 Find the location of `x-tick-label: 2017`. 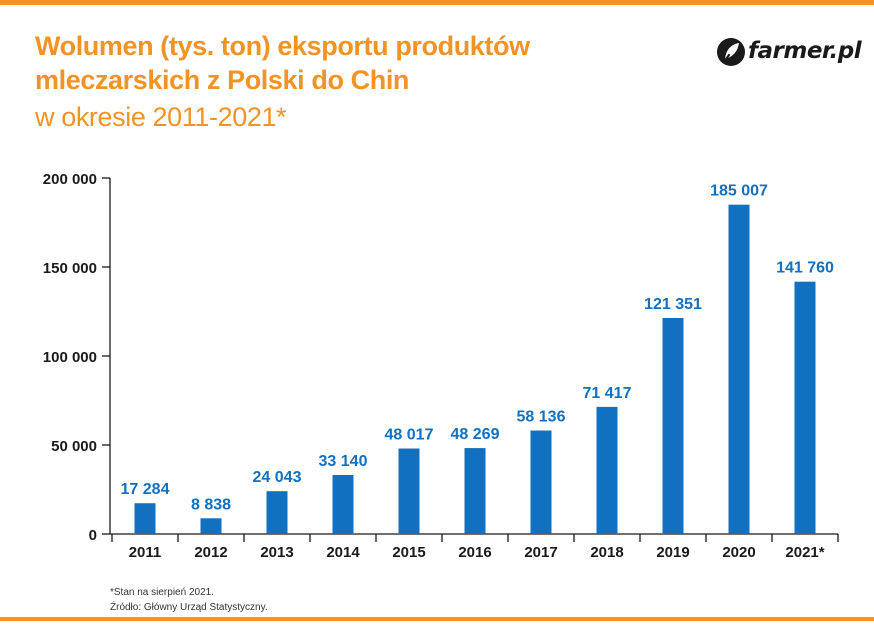

x-tick-label: 2017 is located at coordinates (540, 552).